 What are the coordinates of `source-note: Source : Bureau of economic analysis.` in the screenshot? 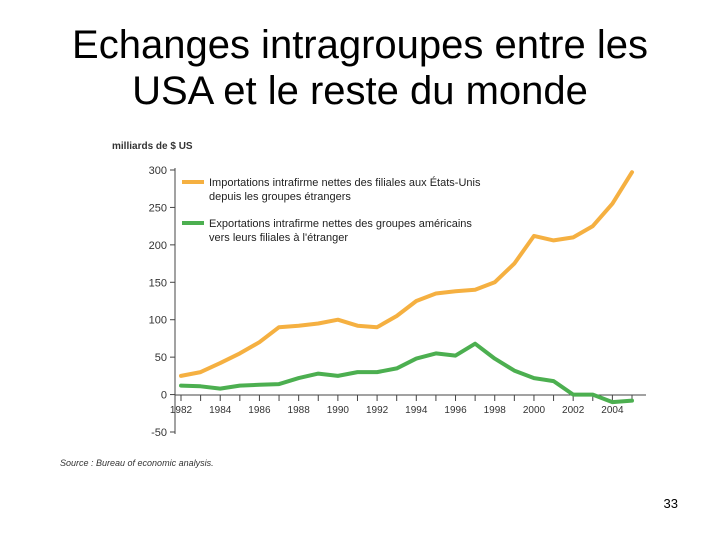 It's located at (137, 463).